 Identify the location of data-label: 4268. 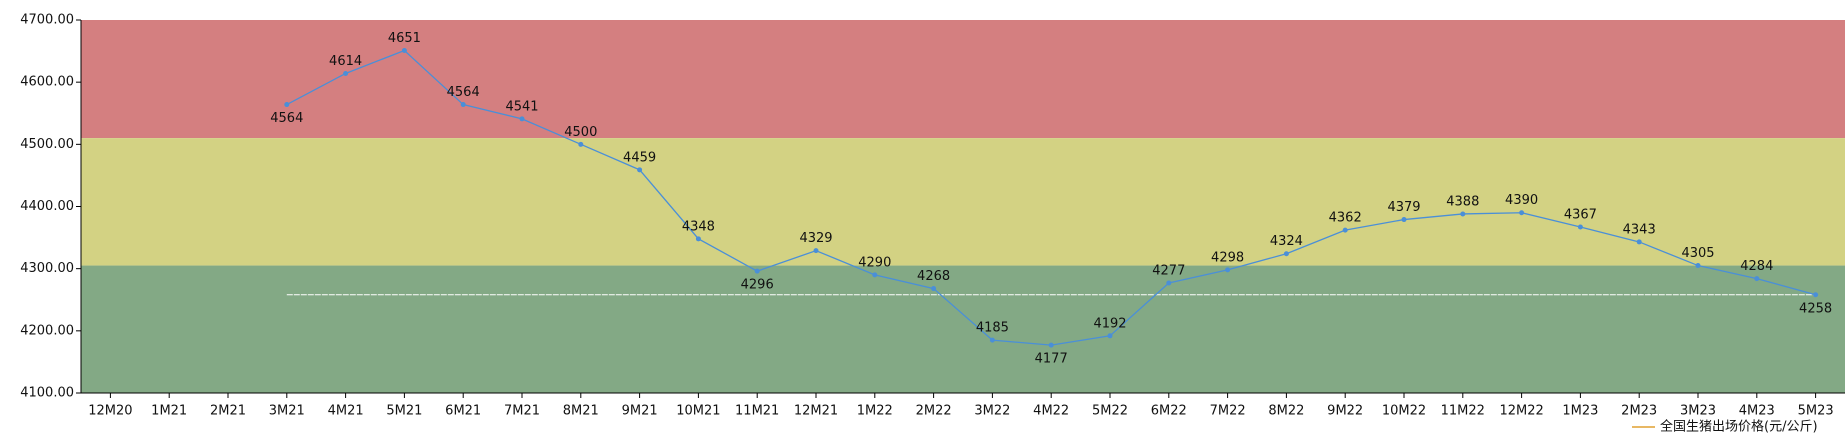
(933, 276).